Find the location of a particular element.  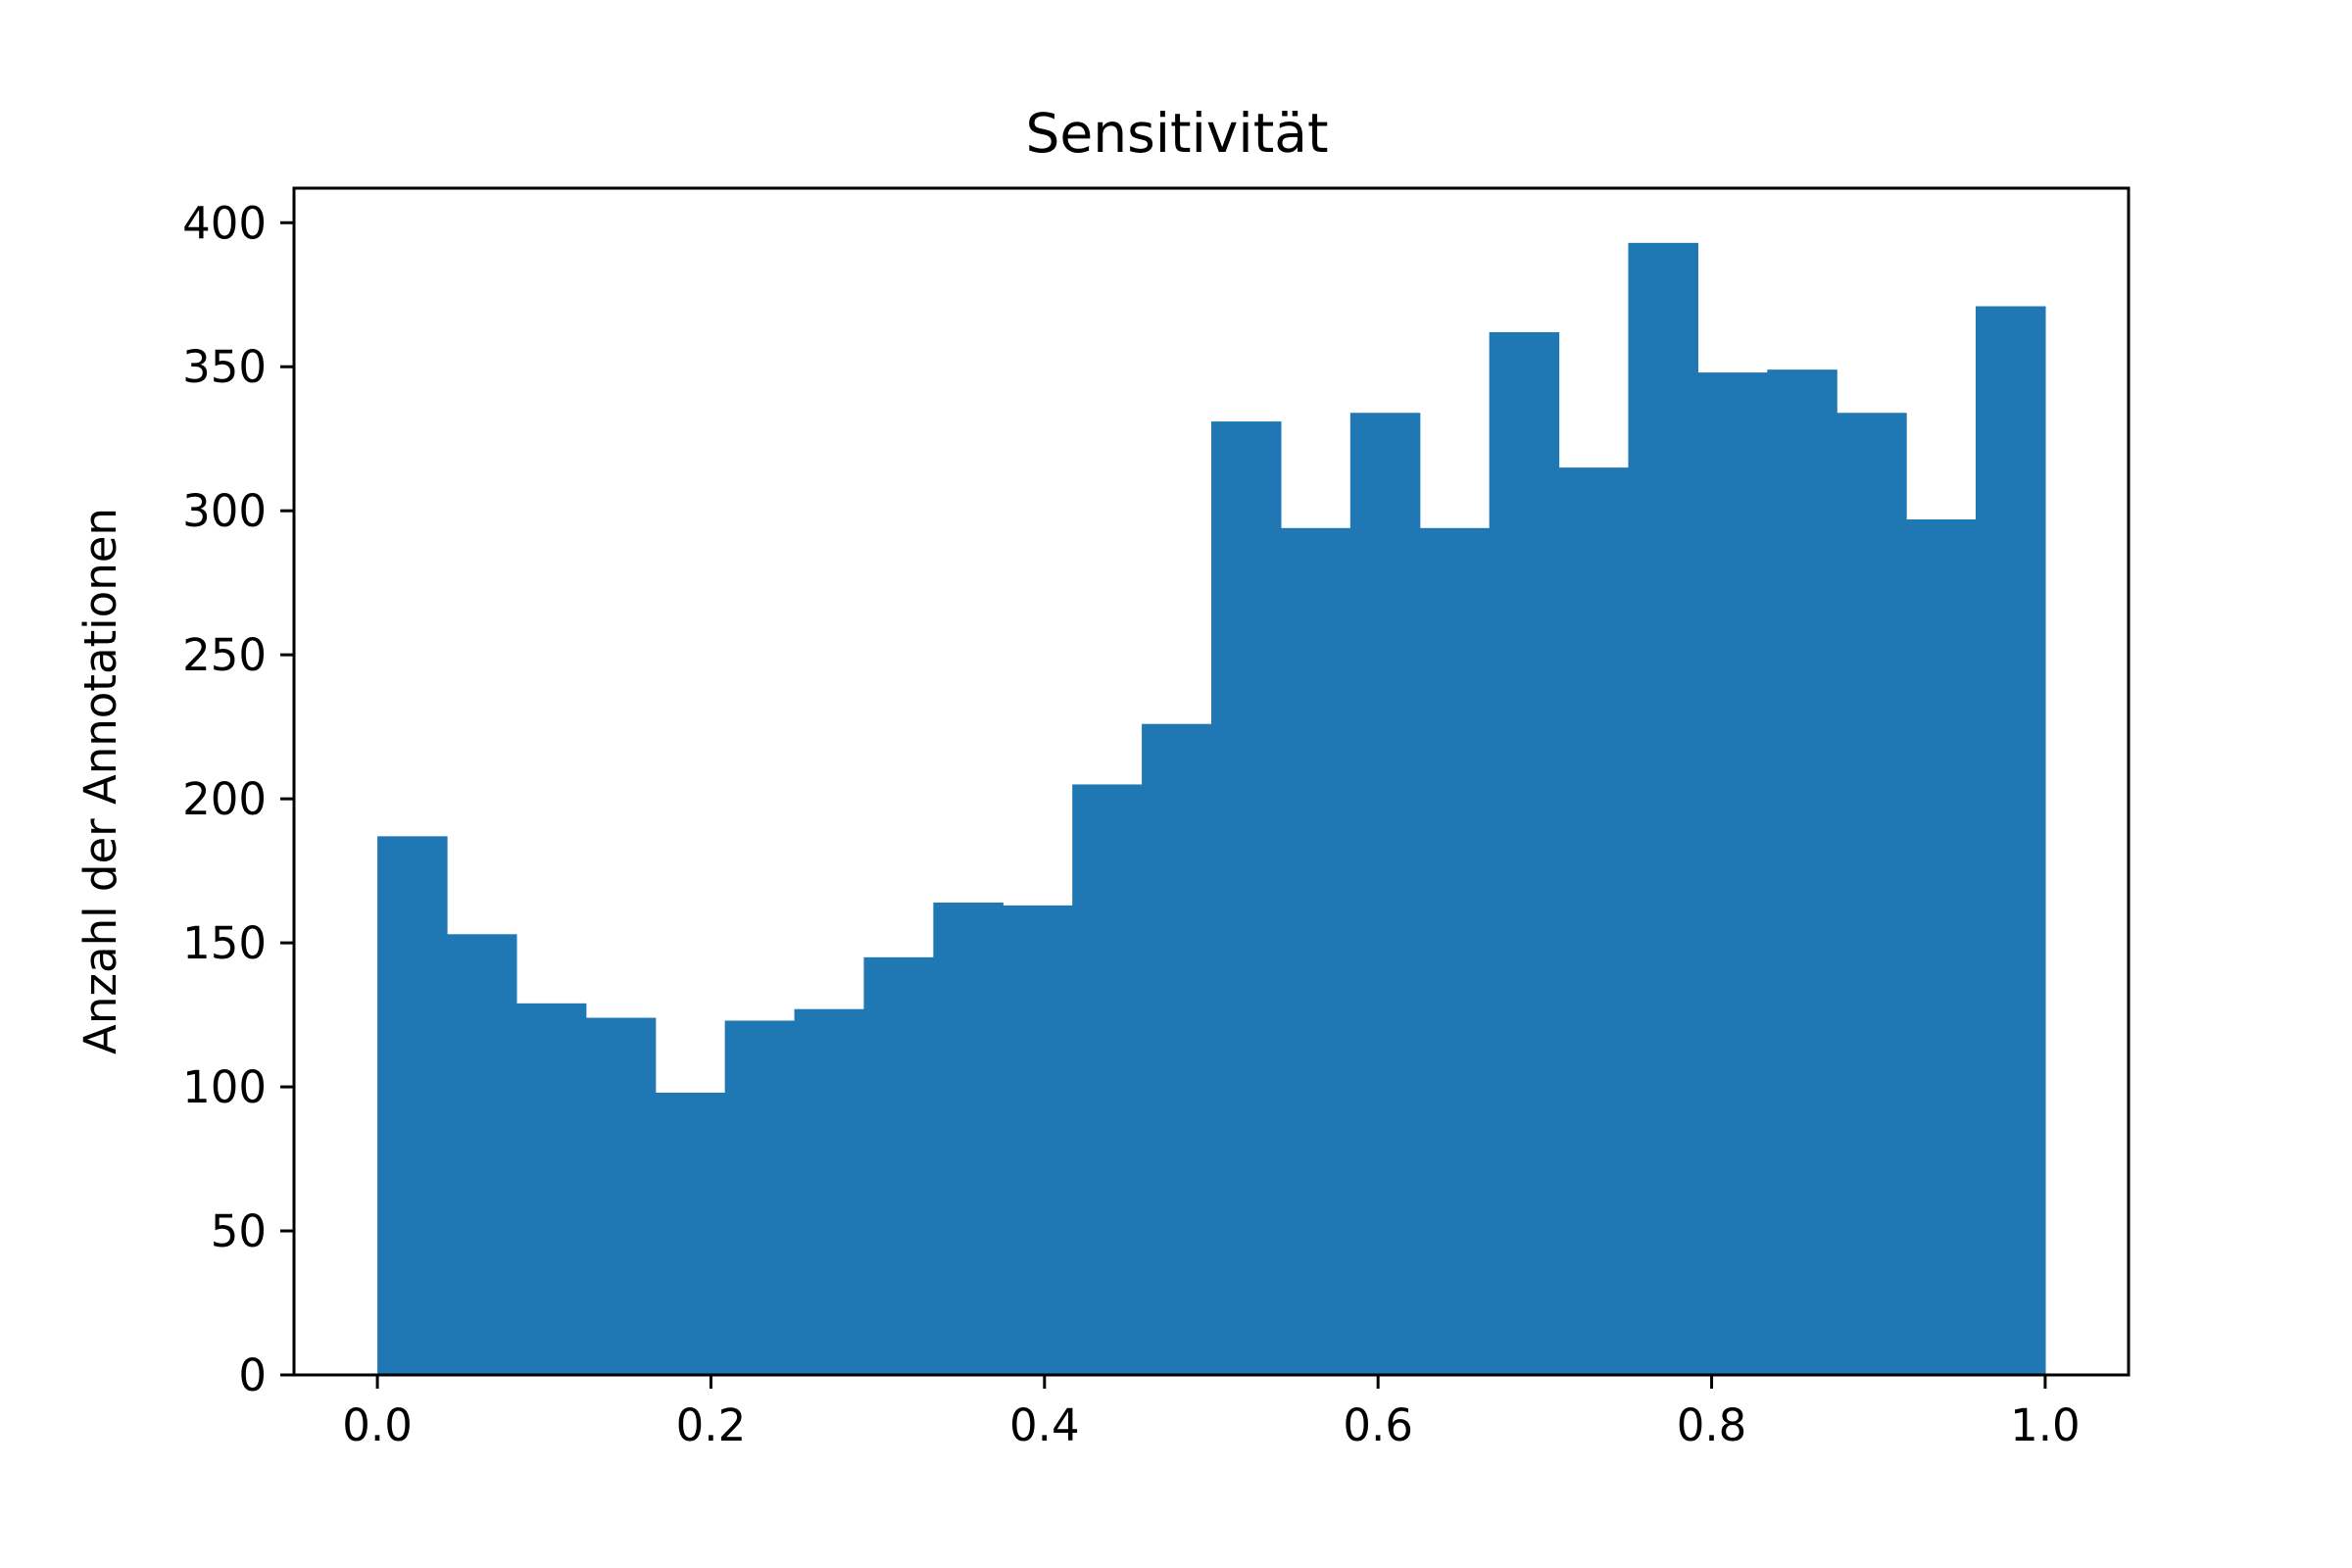

y-tick-label: 100 is located at coordinates (224, 1087).